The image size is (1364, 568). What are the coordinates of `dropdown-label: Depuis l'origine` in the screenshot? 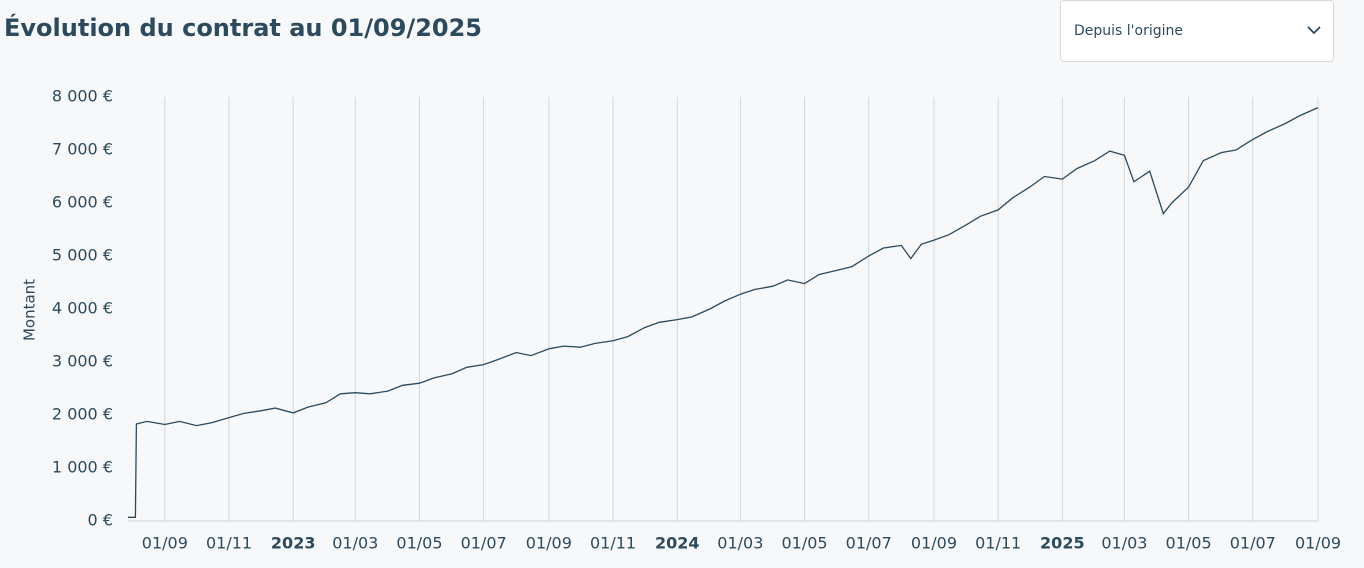 It's located at (1128, 31).